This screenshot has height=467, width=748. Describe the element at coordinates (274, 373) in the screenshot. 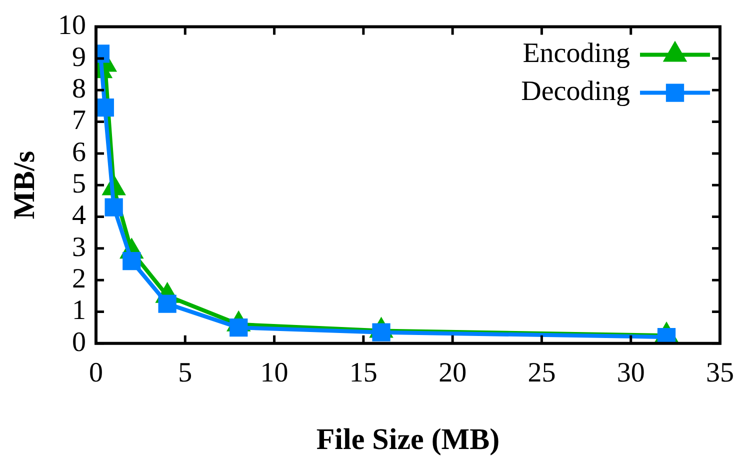

I see `x-tick-label: 10` at that location.